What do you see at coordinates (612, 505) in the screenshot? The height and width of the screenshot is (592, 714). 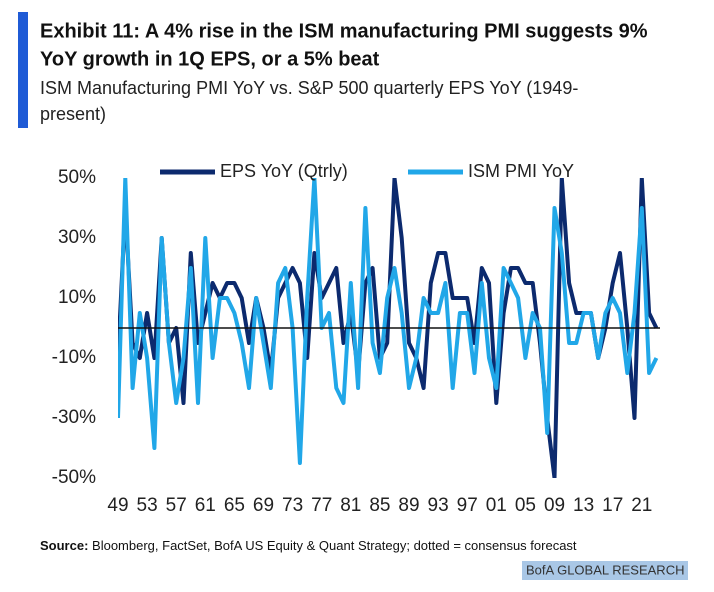 I see `x-tick-label: 17` at bounding box center [612, 505].